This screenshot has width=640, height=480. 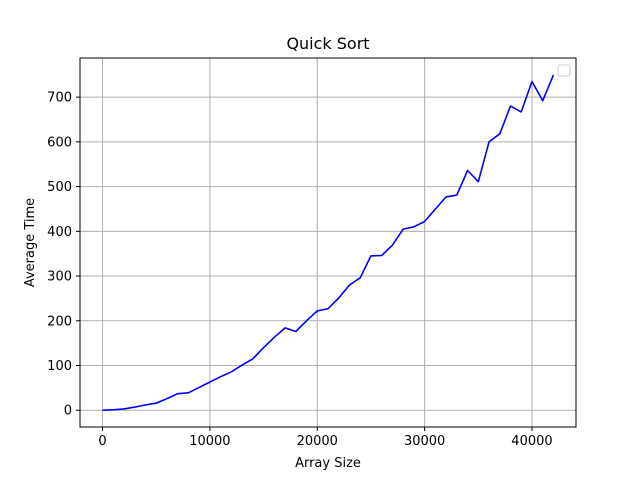 I want to click on y-tick-label: 500, so click(x=59, y=187).